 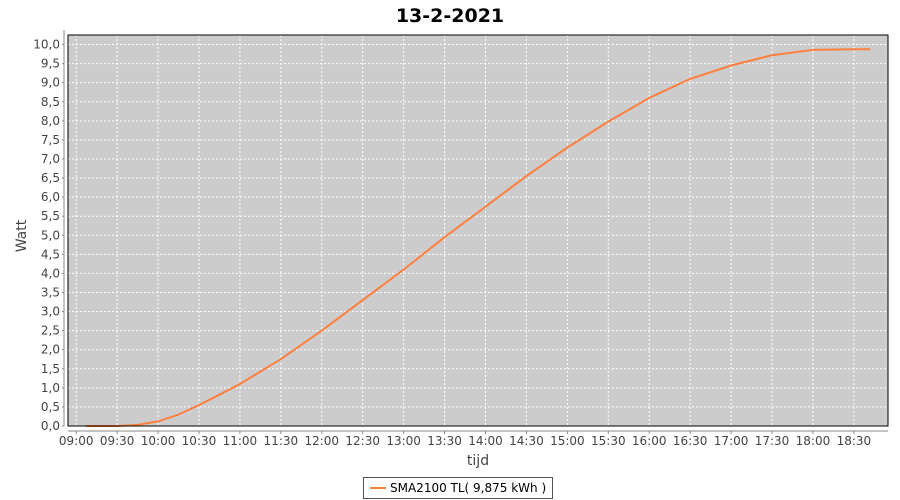 What do you see at coordinates (50, 102) in the screenshot?
I see `y-tick-label: 8,5` at bounding box center [50, 102].